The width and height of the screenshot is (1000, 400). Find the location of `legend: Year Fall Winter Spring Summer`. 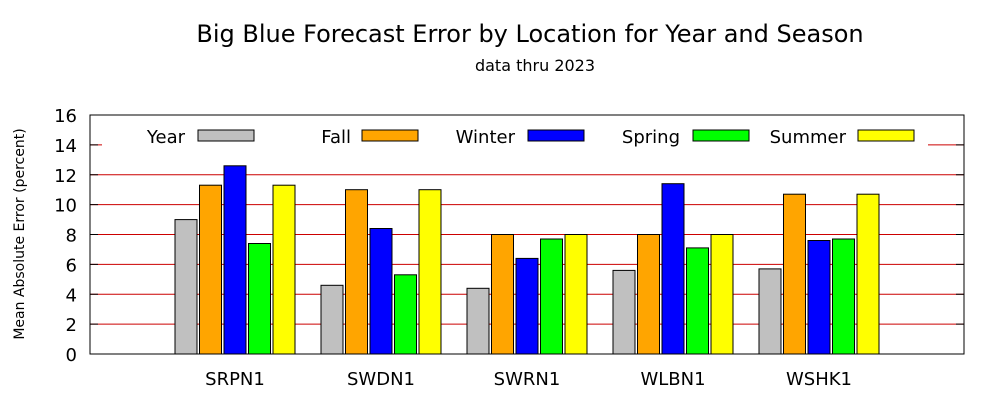

legend: Year Fall Winter Spring Summer is located at coordinates (515, 140).